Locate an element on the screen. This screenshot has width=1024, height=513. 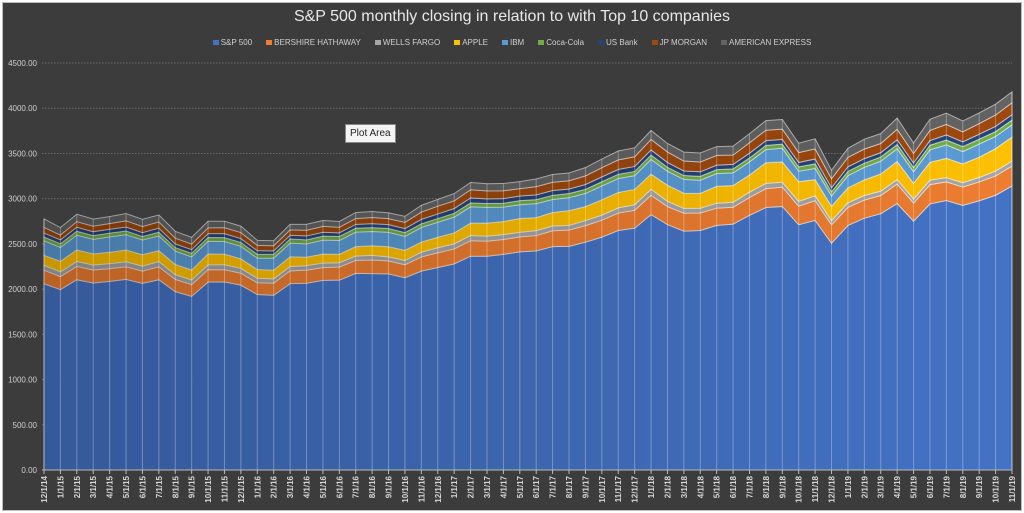
legend-item: US Bank is located at coordinates (618, 42).